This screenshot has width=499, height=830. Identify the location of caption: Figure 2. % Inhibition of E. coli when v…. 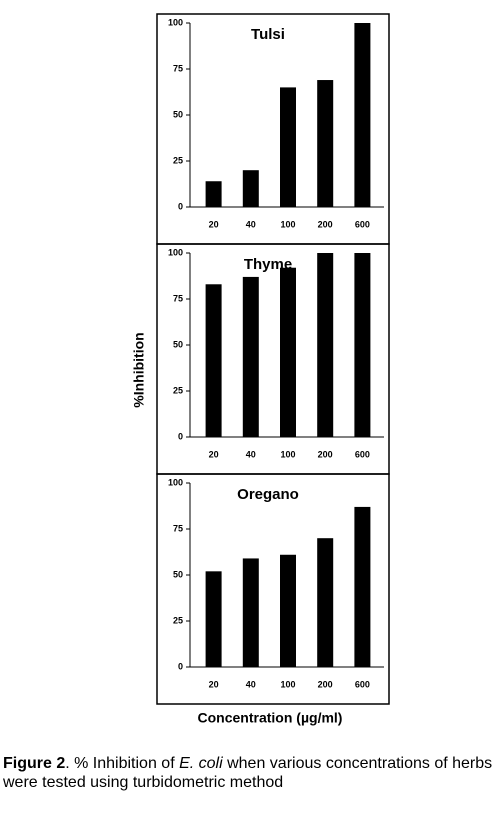
(250, 773).